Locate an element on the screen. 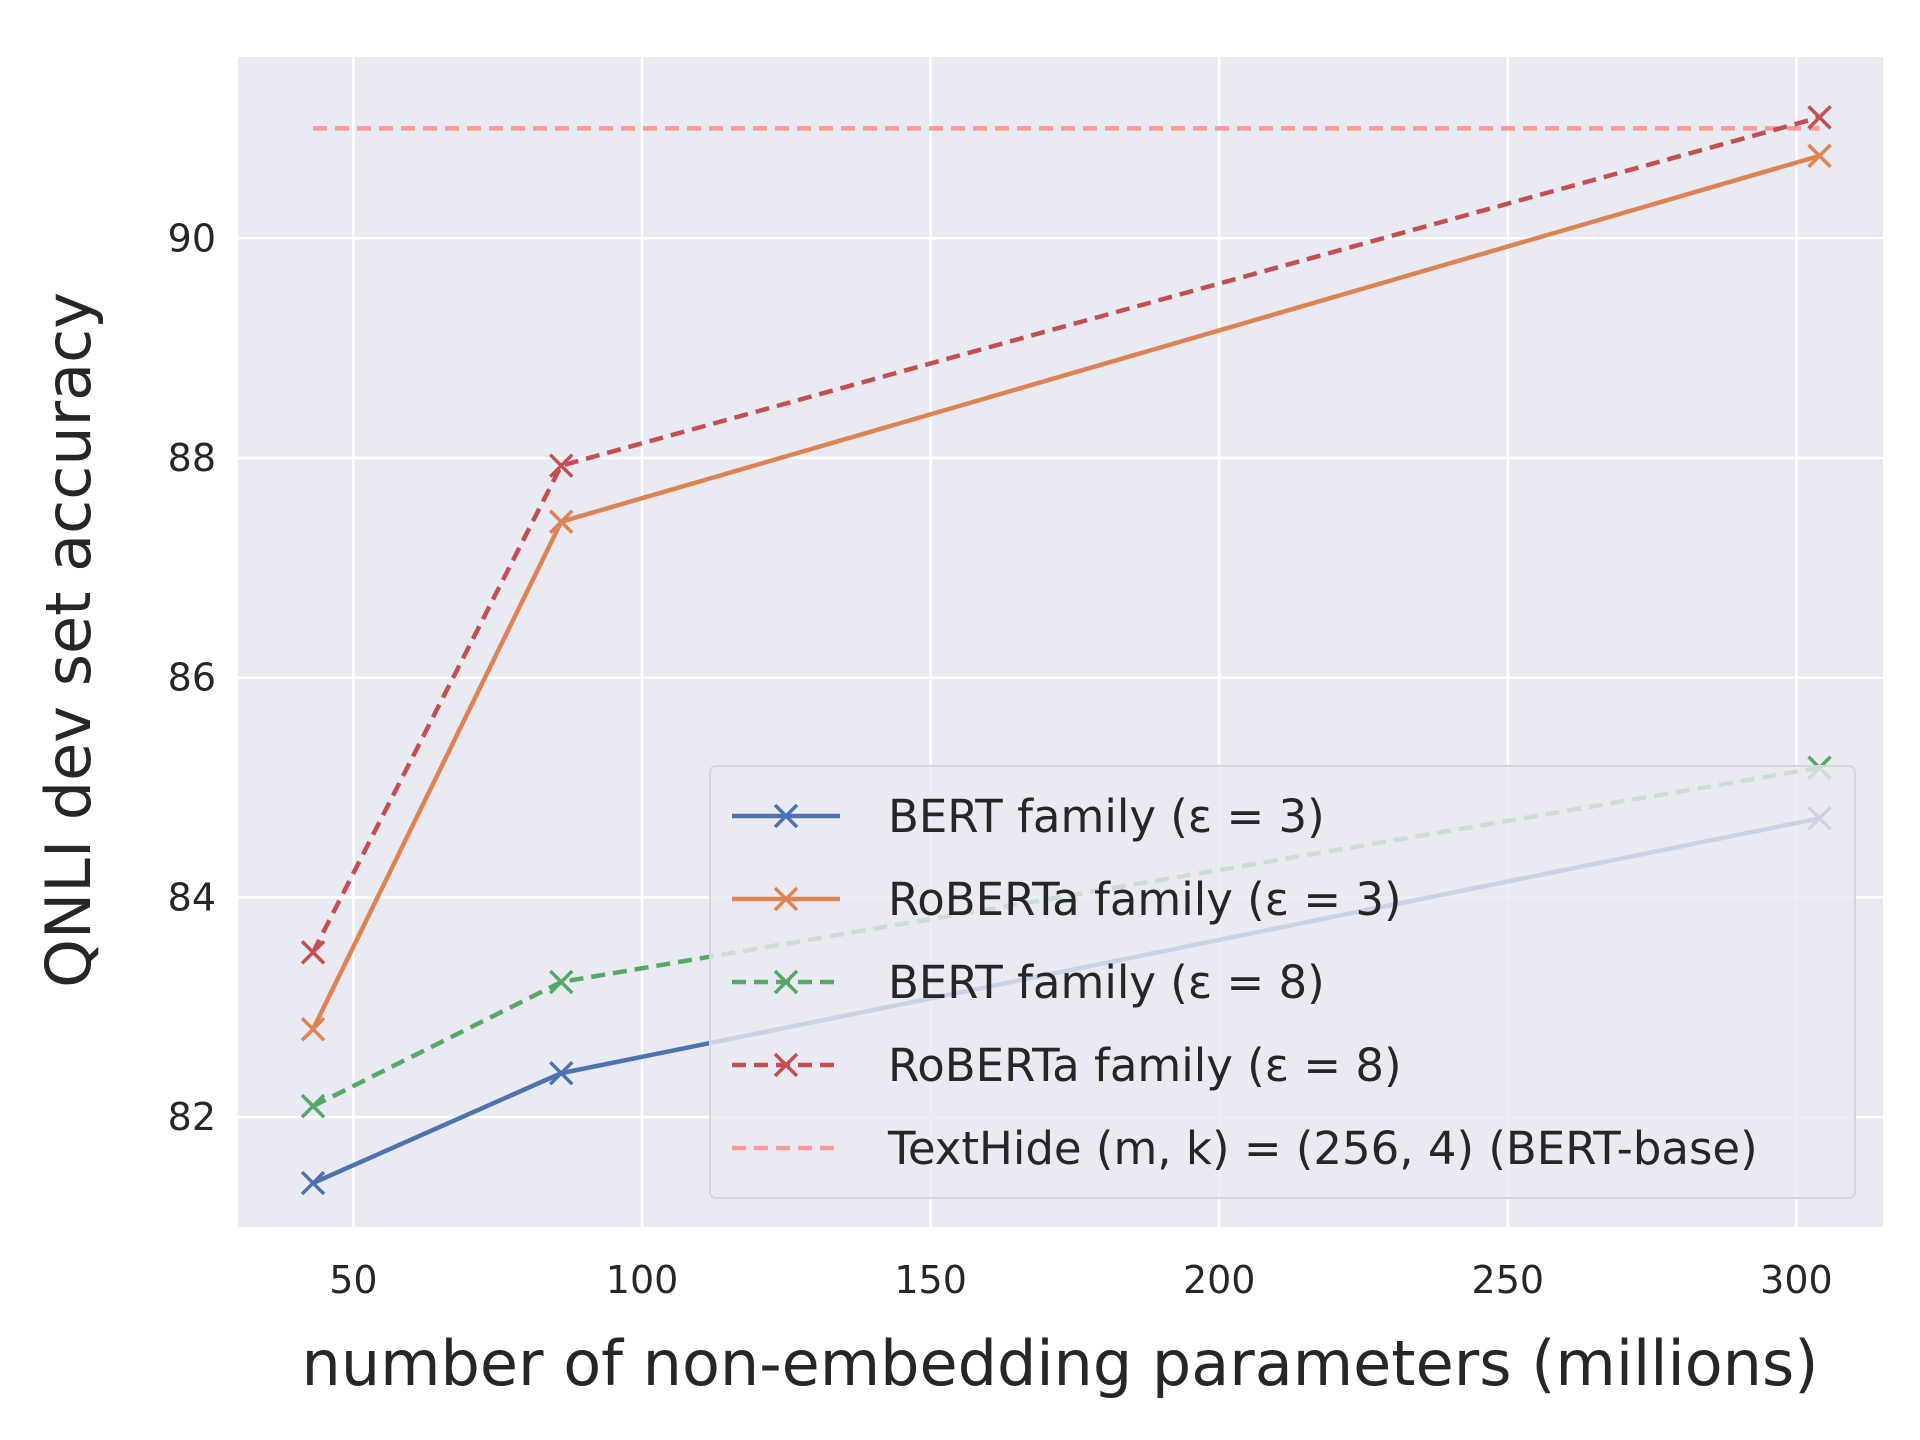 This screenshot has height=1440, width=1920. y-tick-labels: 82 84 86 88 90 is located at coordinates (192, 677).